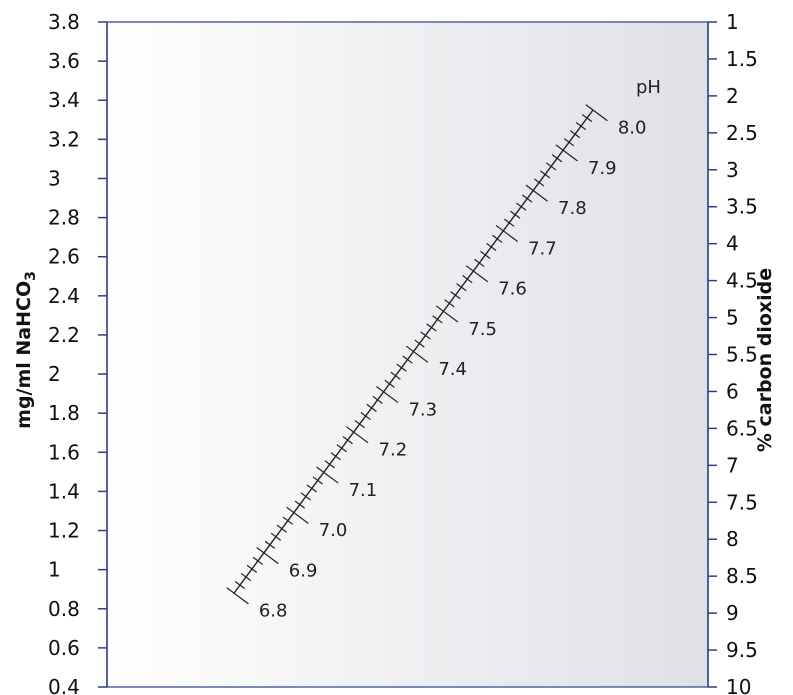 Image resolution: width=793 pixels, height=695 pixels. What do you see at coordinates (648, 87) in the screenshot?
I see `ph-scale-title: pH` at bounding box center [648, 87].